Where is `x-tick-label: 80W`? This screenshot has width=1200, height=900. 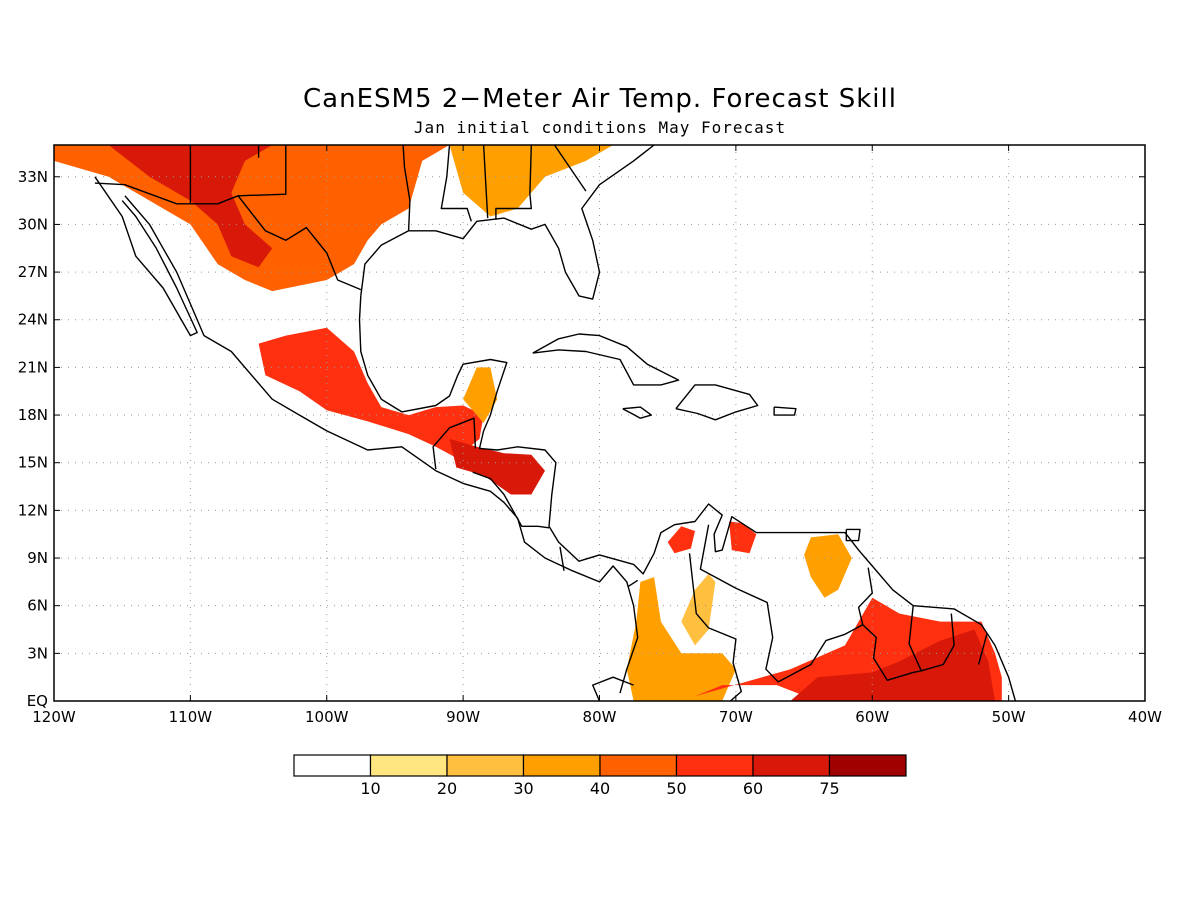 x-tick-label: 80W is located at coordinates (600, 717).